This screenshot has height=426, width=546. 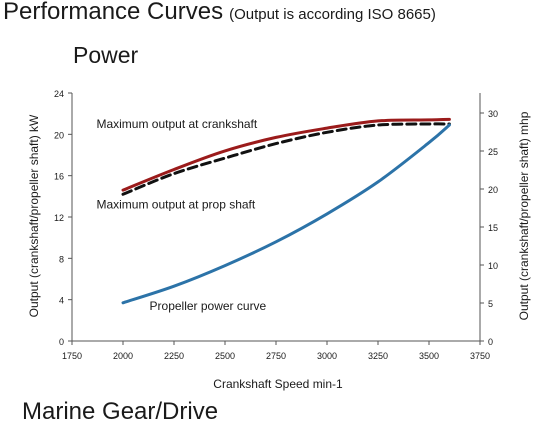 I want to click on x-tick-label: 3000, so click(x=327, y=356).